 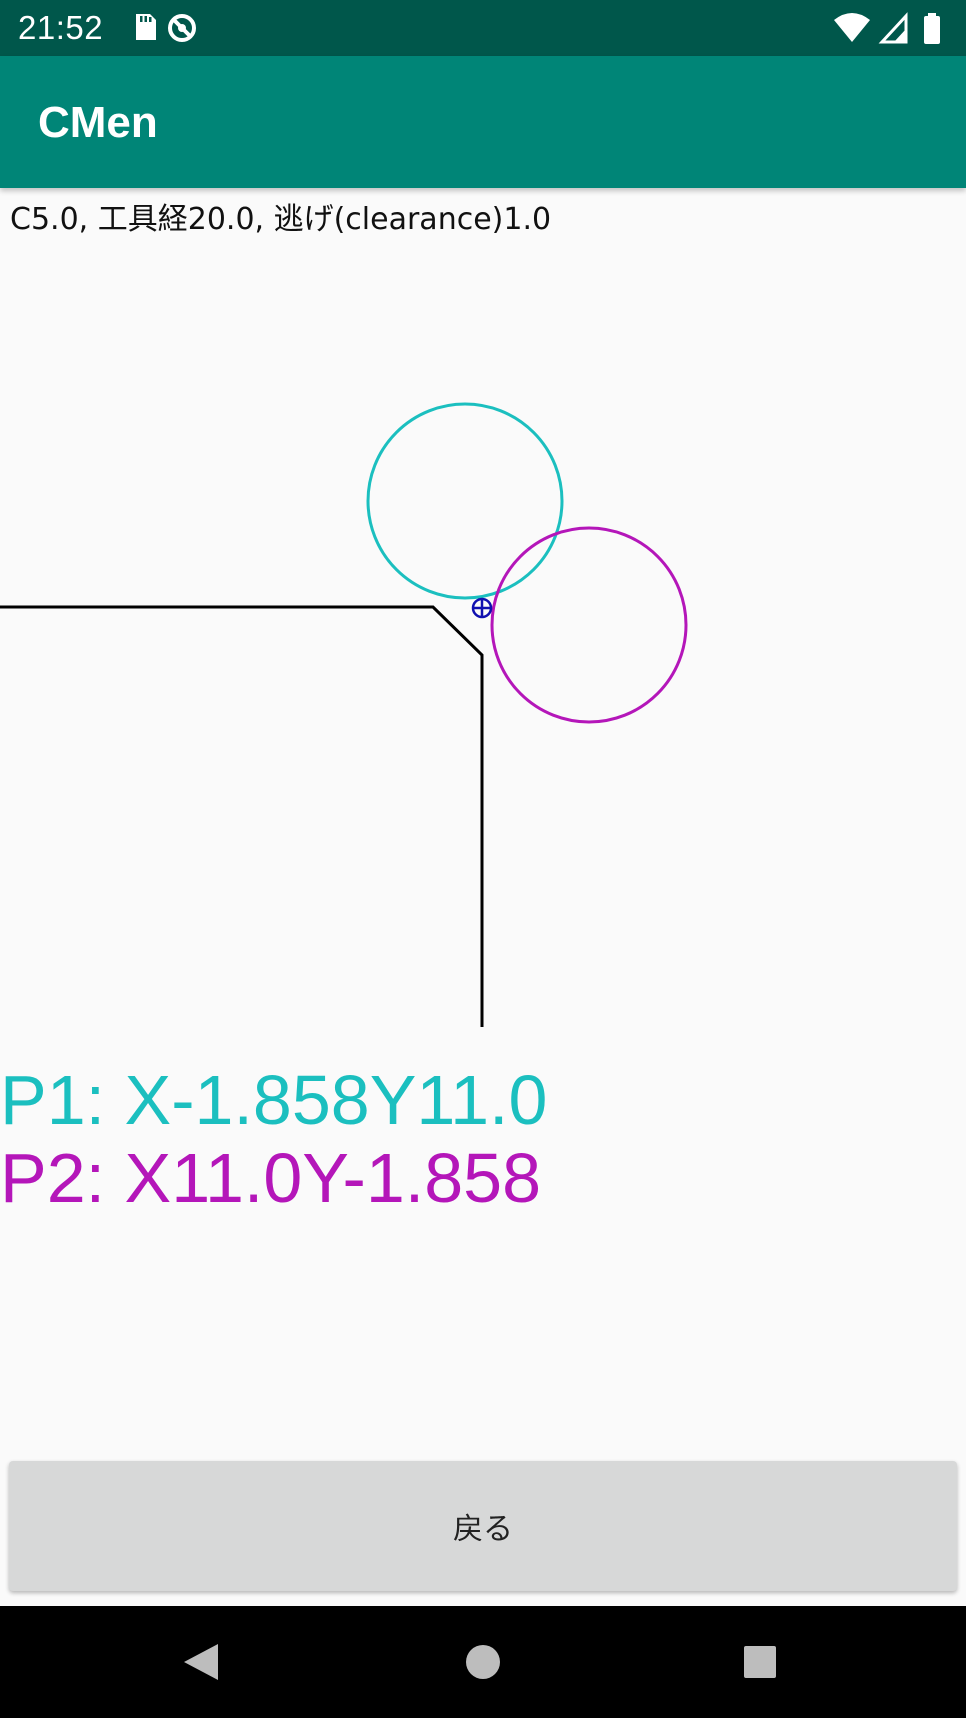 I want to click on sd-card-icon, so click(x=146, y=27).